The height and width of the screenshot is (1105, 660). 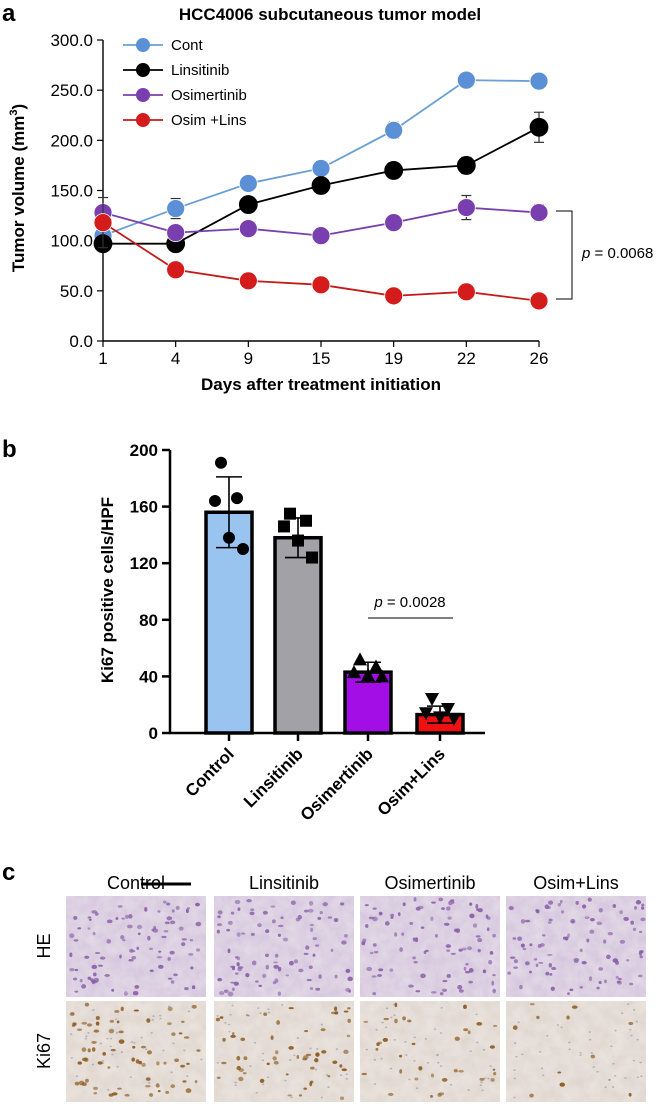 I want to click on chart-a-x-axis: 1 4 9 15 19 22 26, so click(x=323, y=354).